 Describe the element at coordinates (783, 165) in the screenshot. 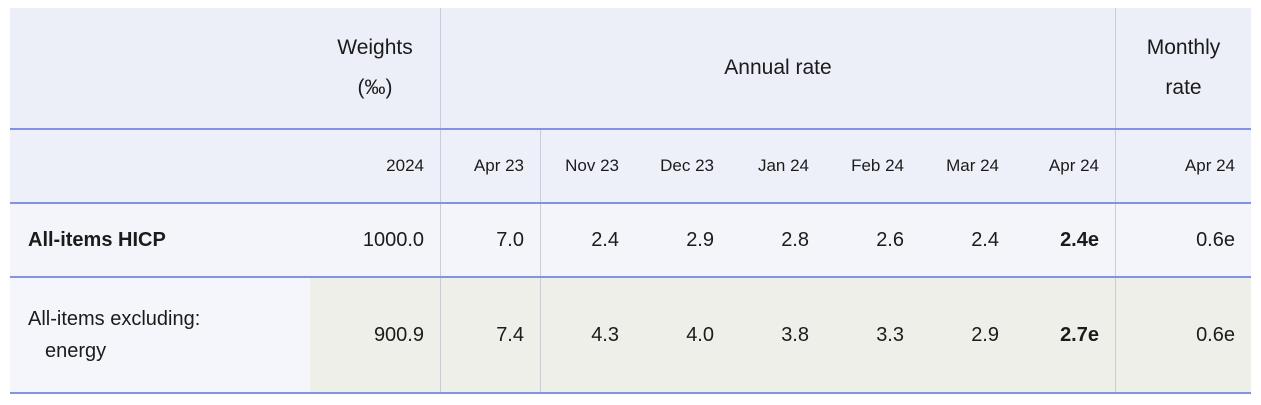

I see `month-header-jan24: Jan 24` at that location.